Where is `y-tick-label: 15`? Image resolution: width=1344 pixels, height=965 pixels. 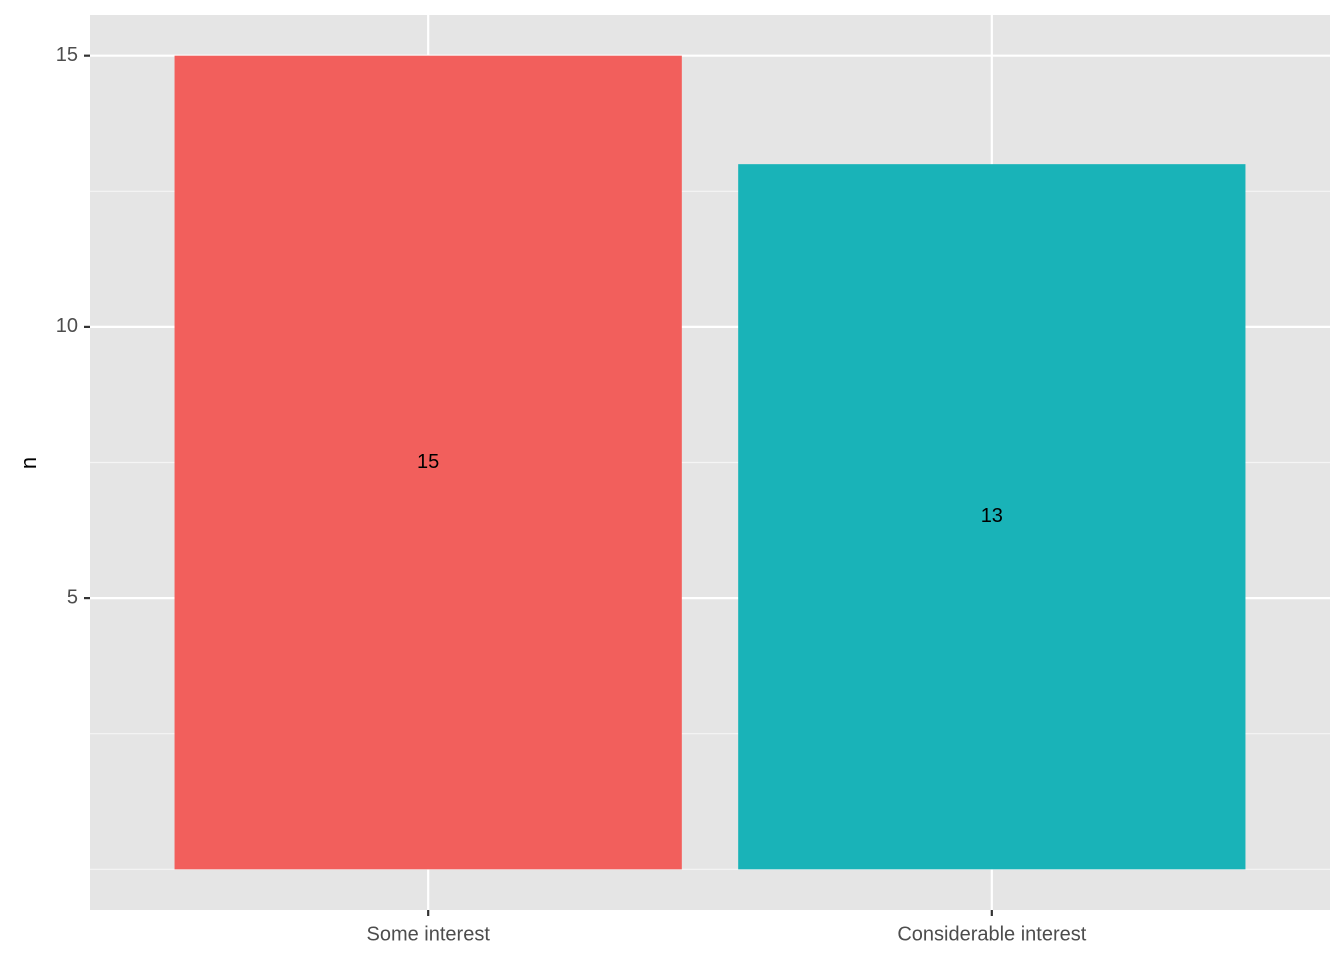
y-tick-label: 15 is located at coordinates (67, 55).